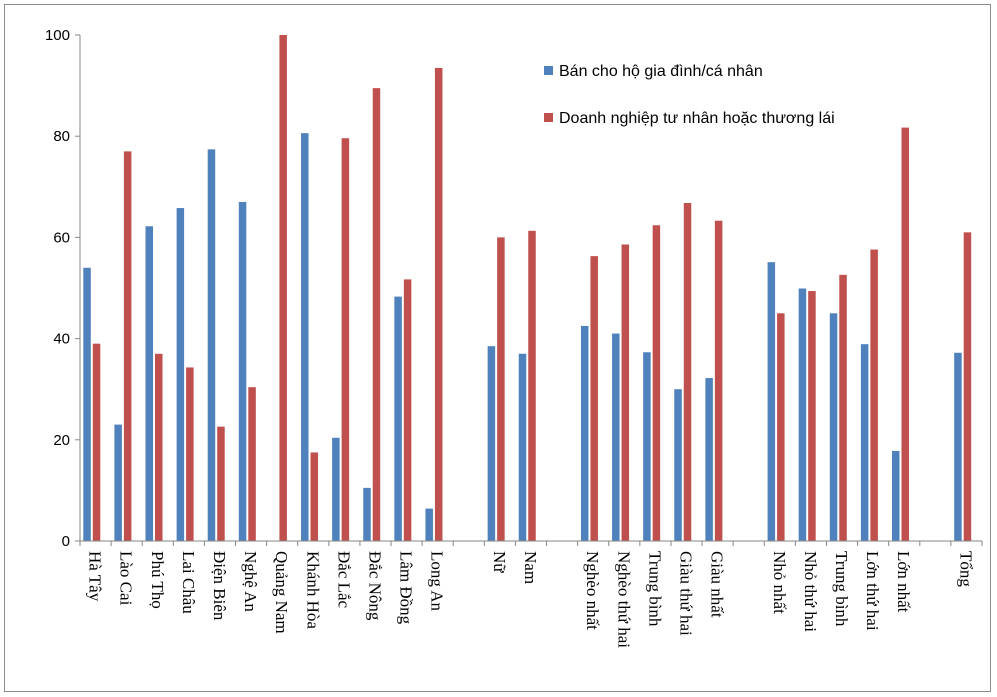  I want to click on x-category-label: Lai Châu, so click(188, 582).